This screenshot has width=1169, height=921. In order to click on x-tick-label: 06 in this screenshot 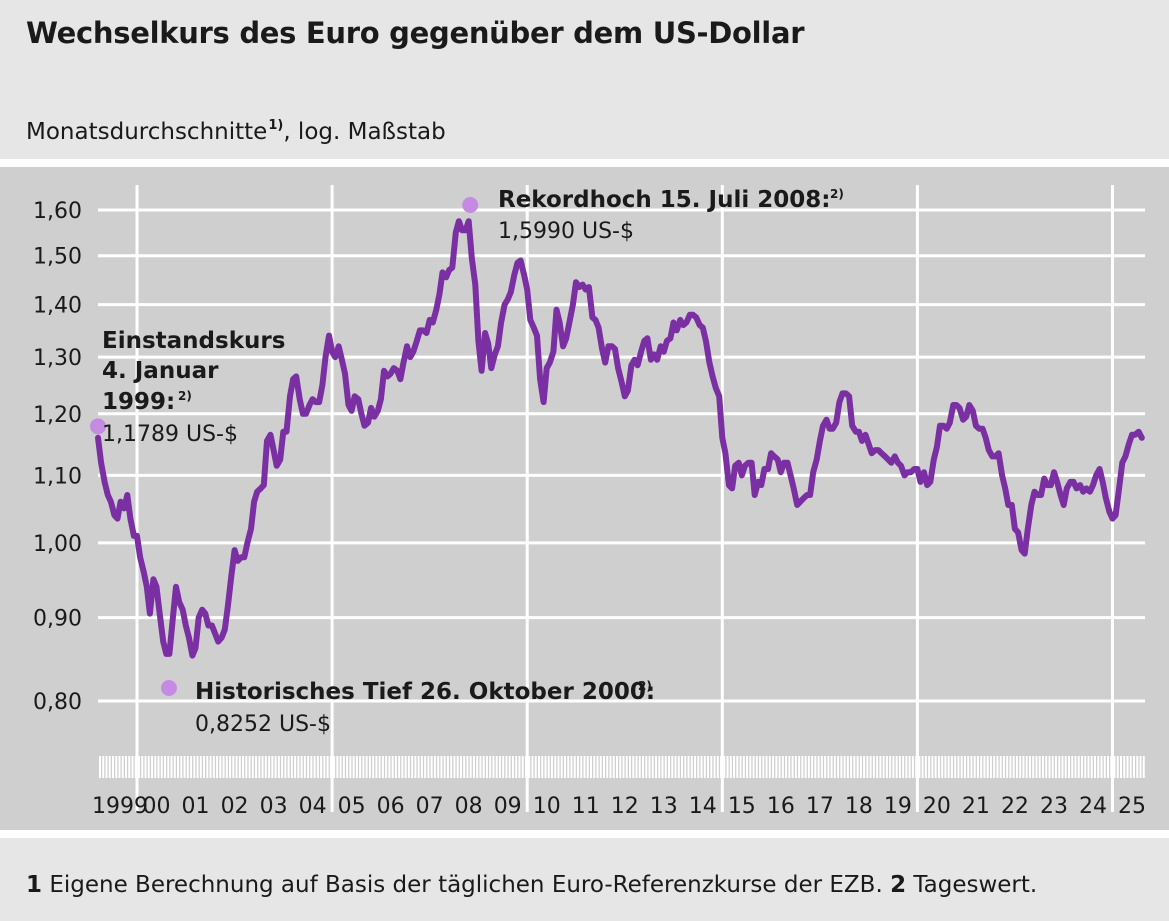, I will do `click(391, 806)`.